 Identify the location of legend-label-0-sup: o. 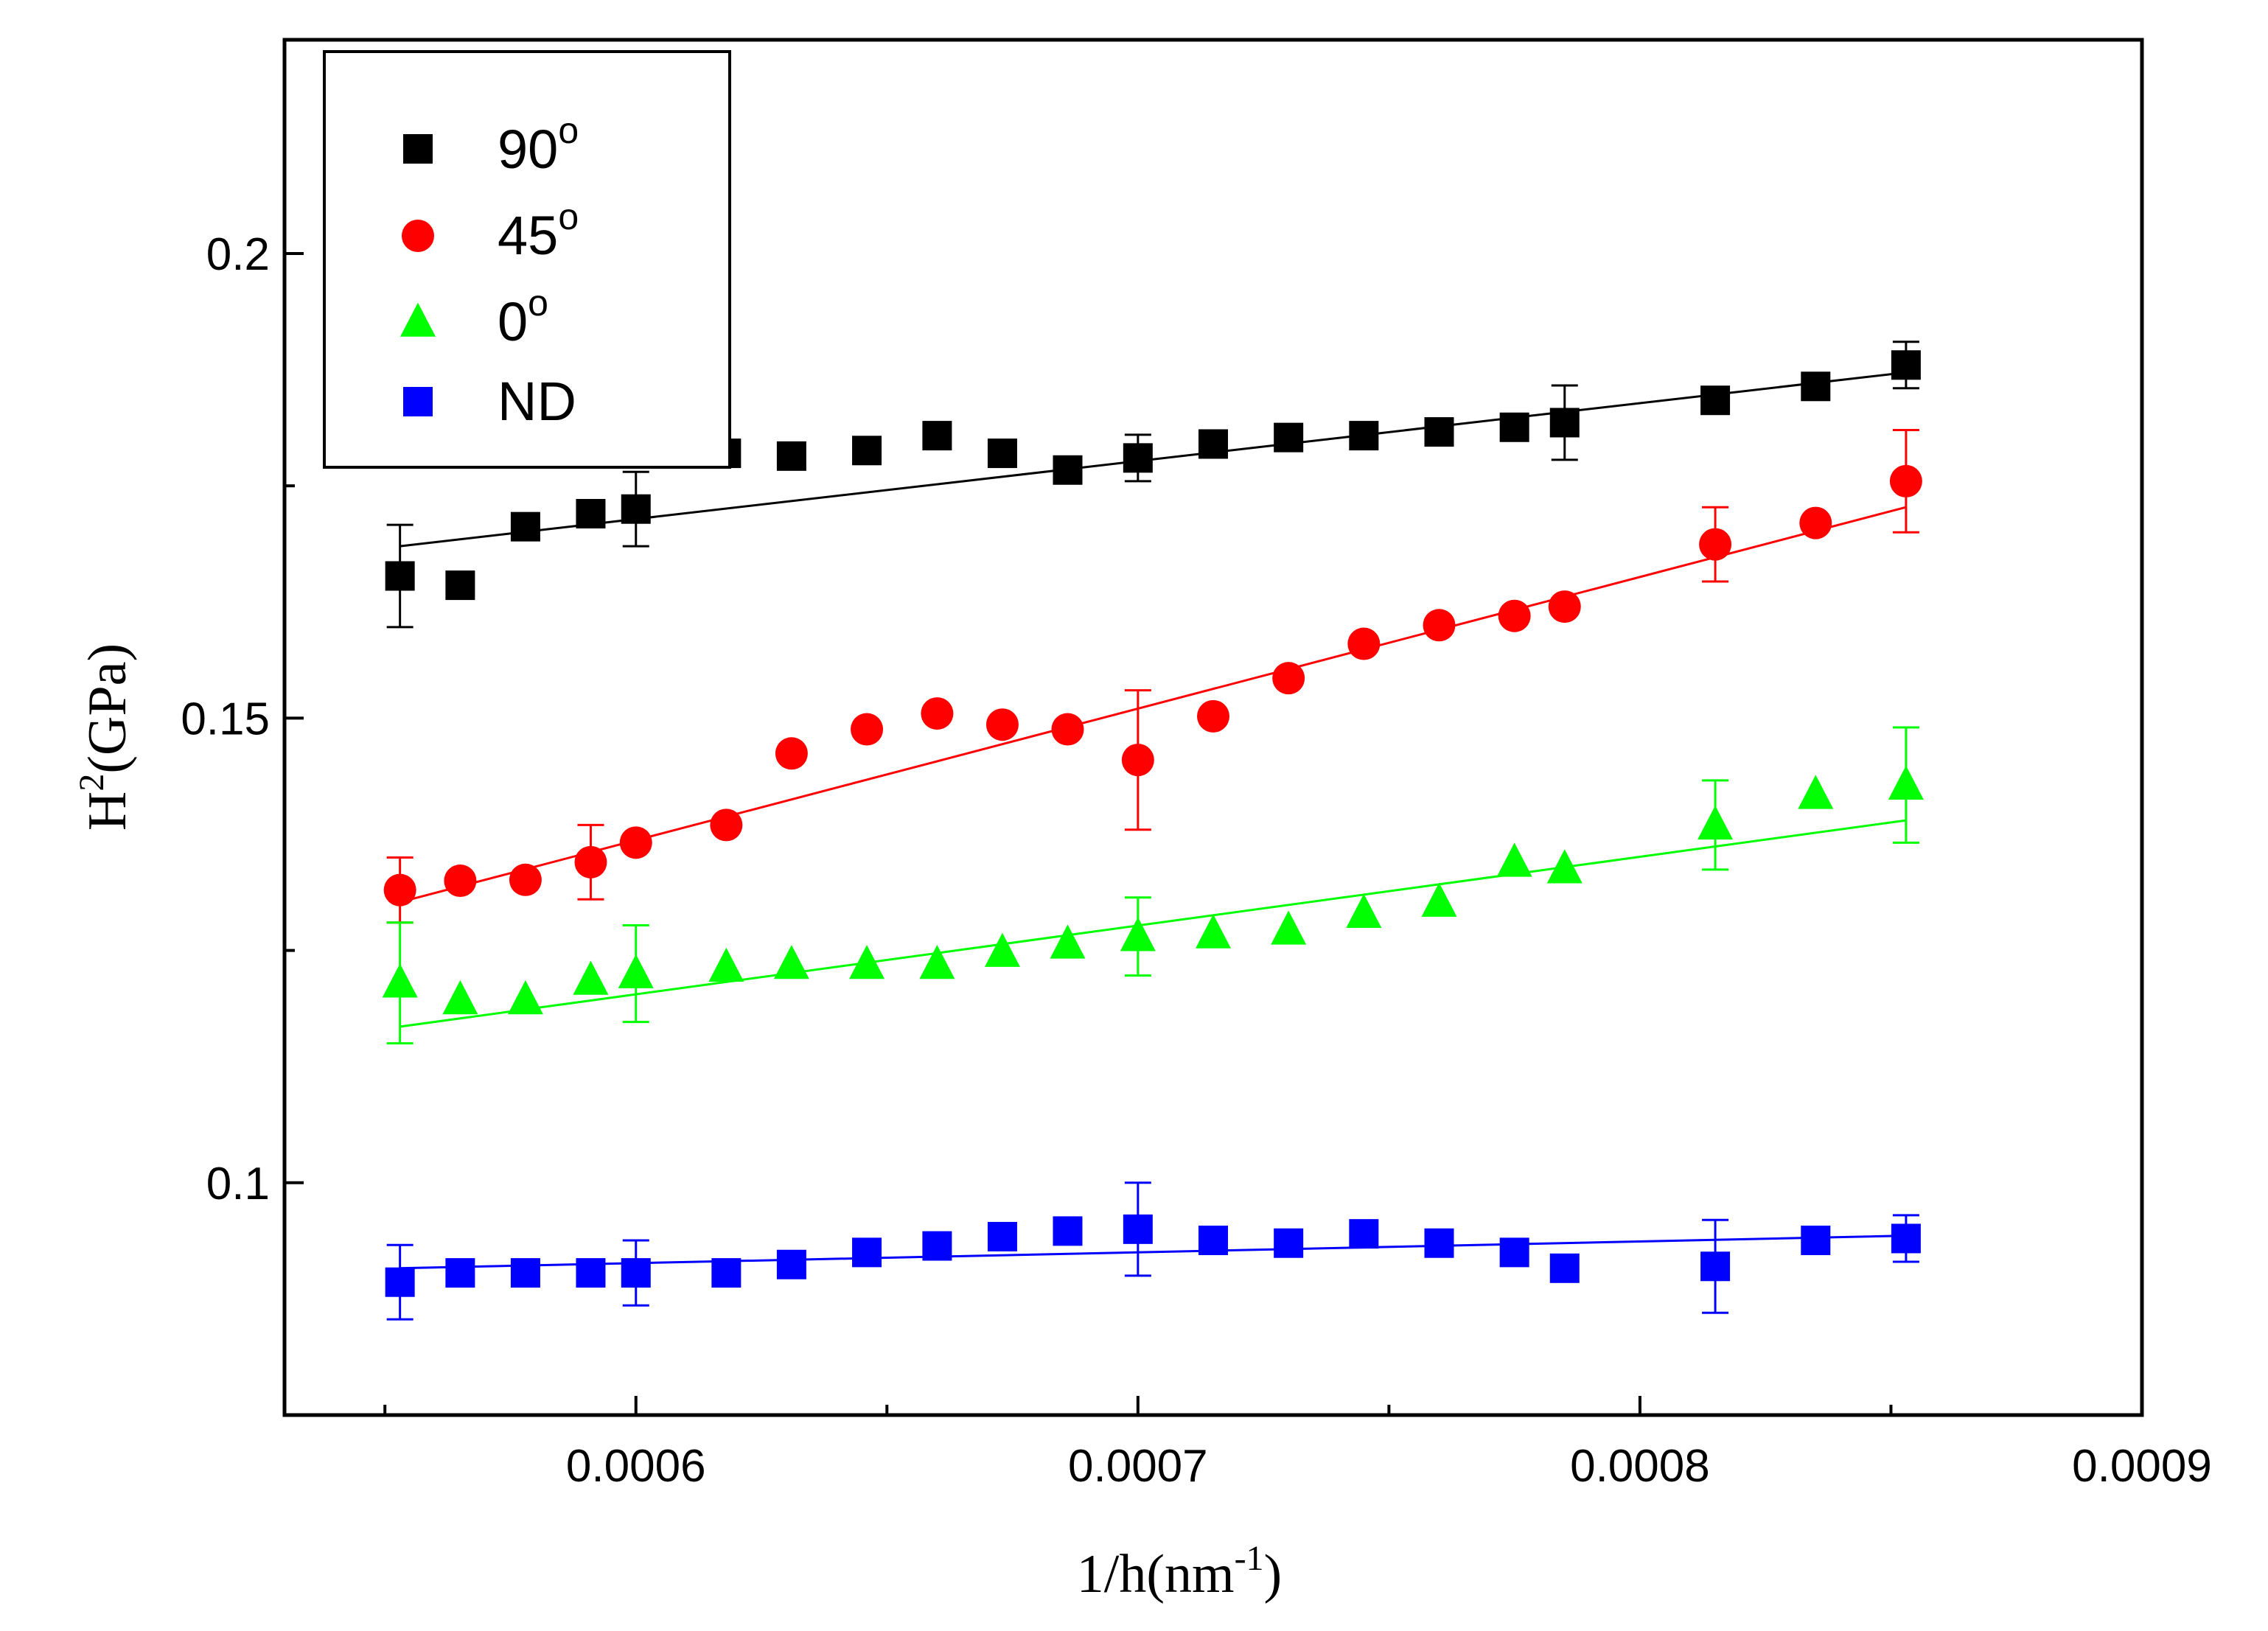
(538, 303).